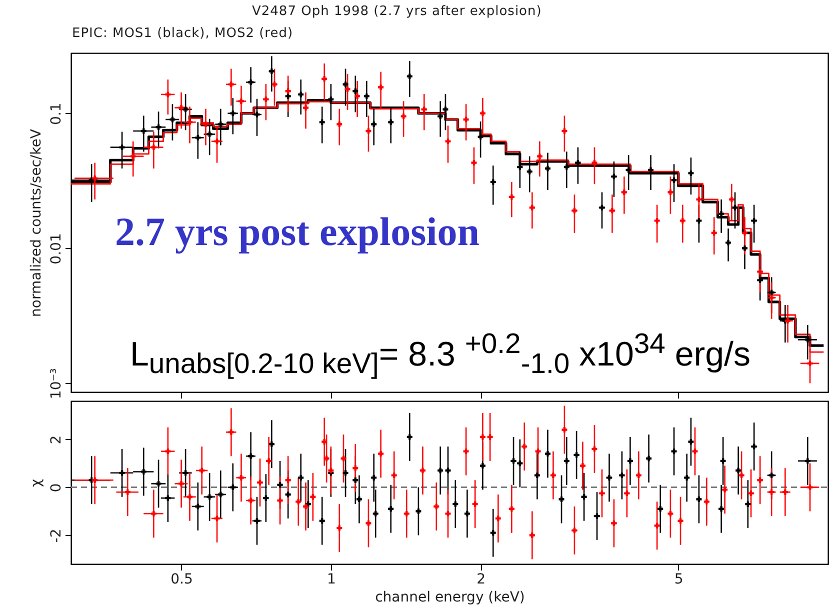 Image resolution: width=832 pixels, height=607 pixels. Describe the element at coordinates (56, 535) in the screenshot. I see `y-tick-label: -2` at that location.